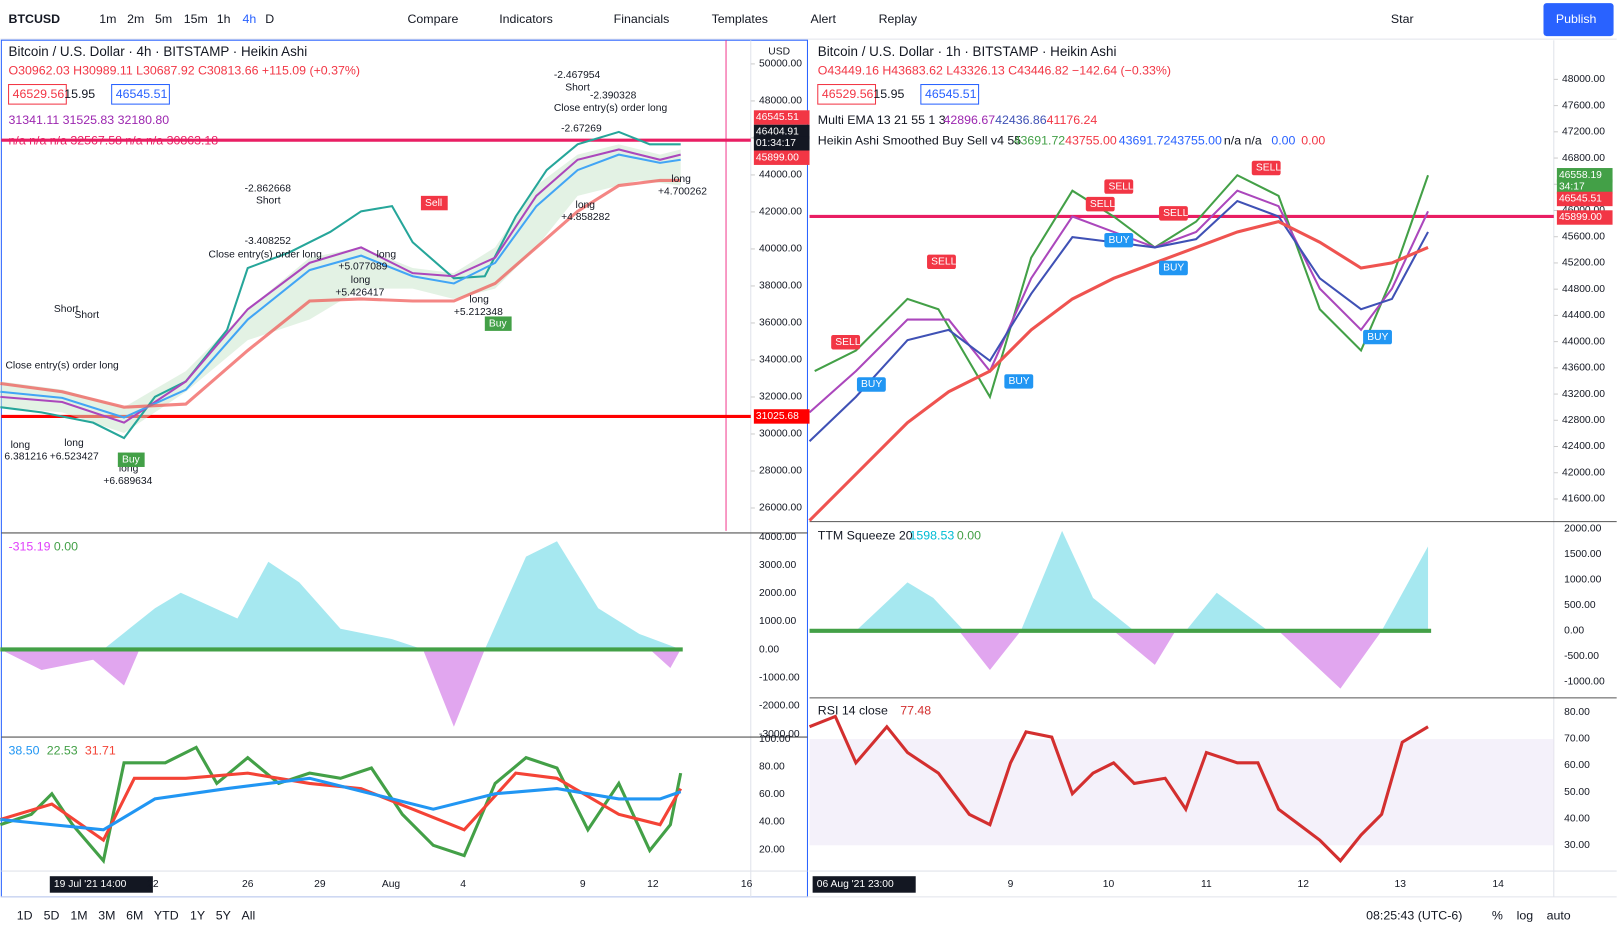 The height and width of the screenshot is (936, 1617). Describe the element at coordinates (1118, 301) in the screenshot. I see `ema-line` at that location.